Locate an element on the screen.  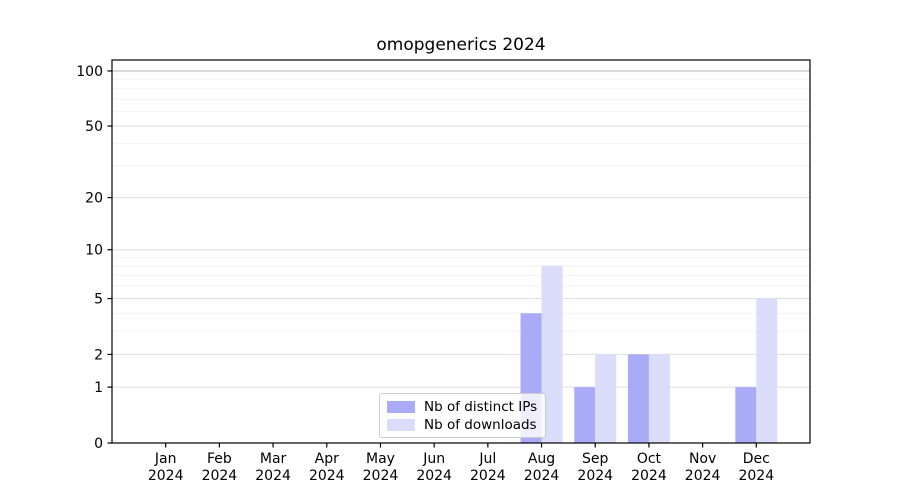
bar-sep-series0 is located at coordinates (585, 415).